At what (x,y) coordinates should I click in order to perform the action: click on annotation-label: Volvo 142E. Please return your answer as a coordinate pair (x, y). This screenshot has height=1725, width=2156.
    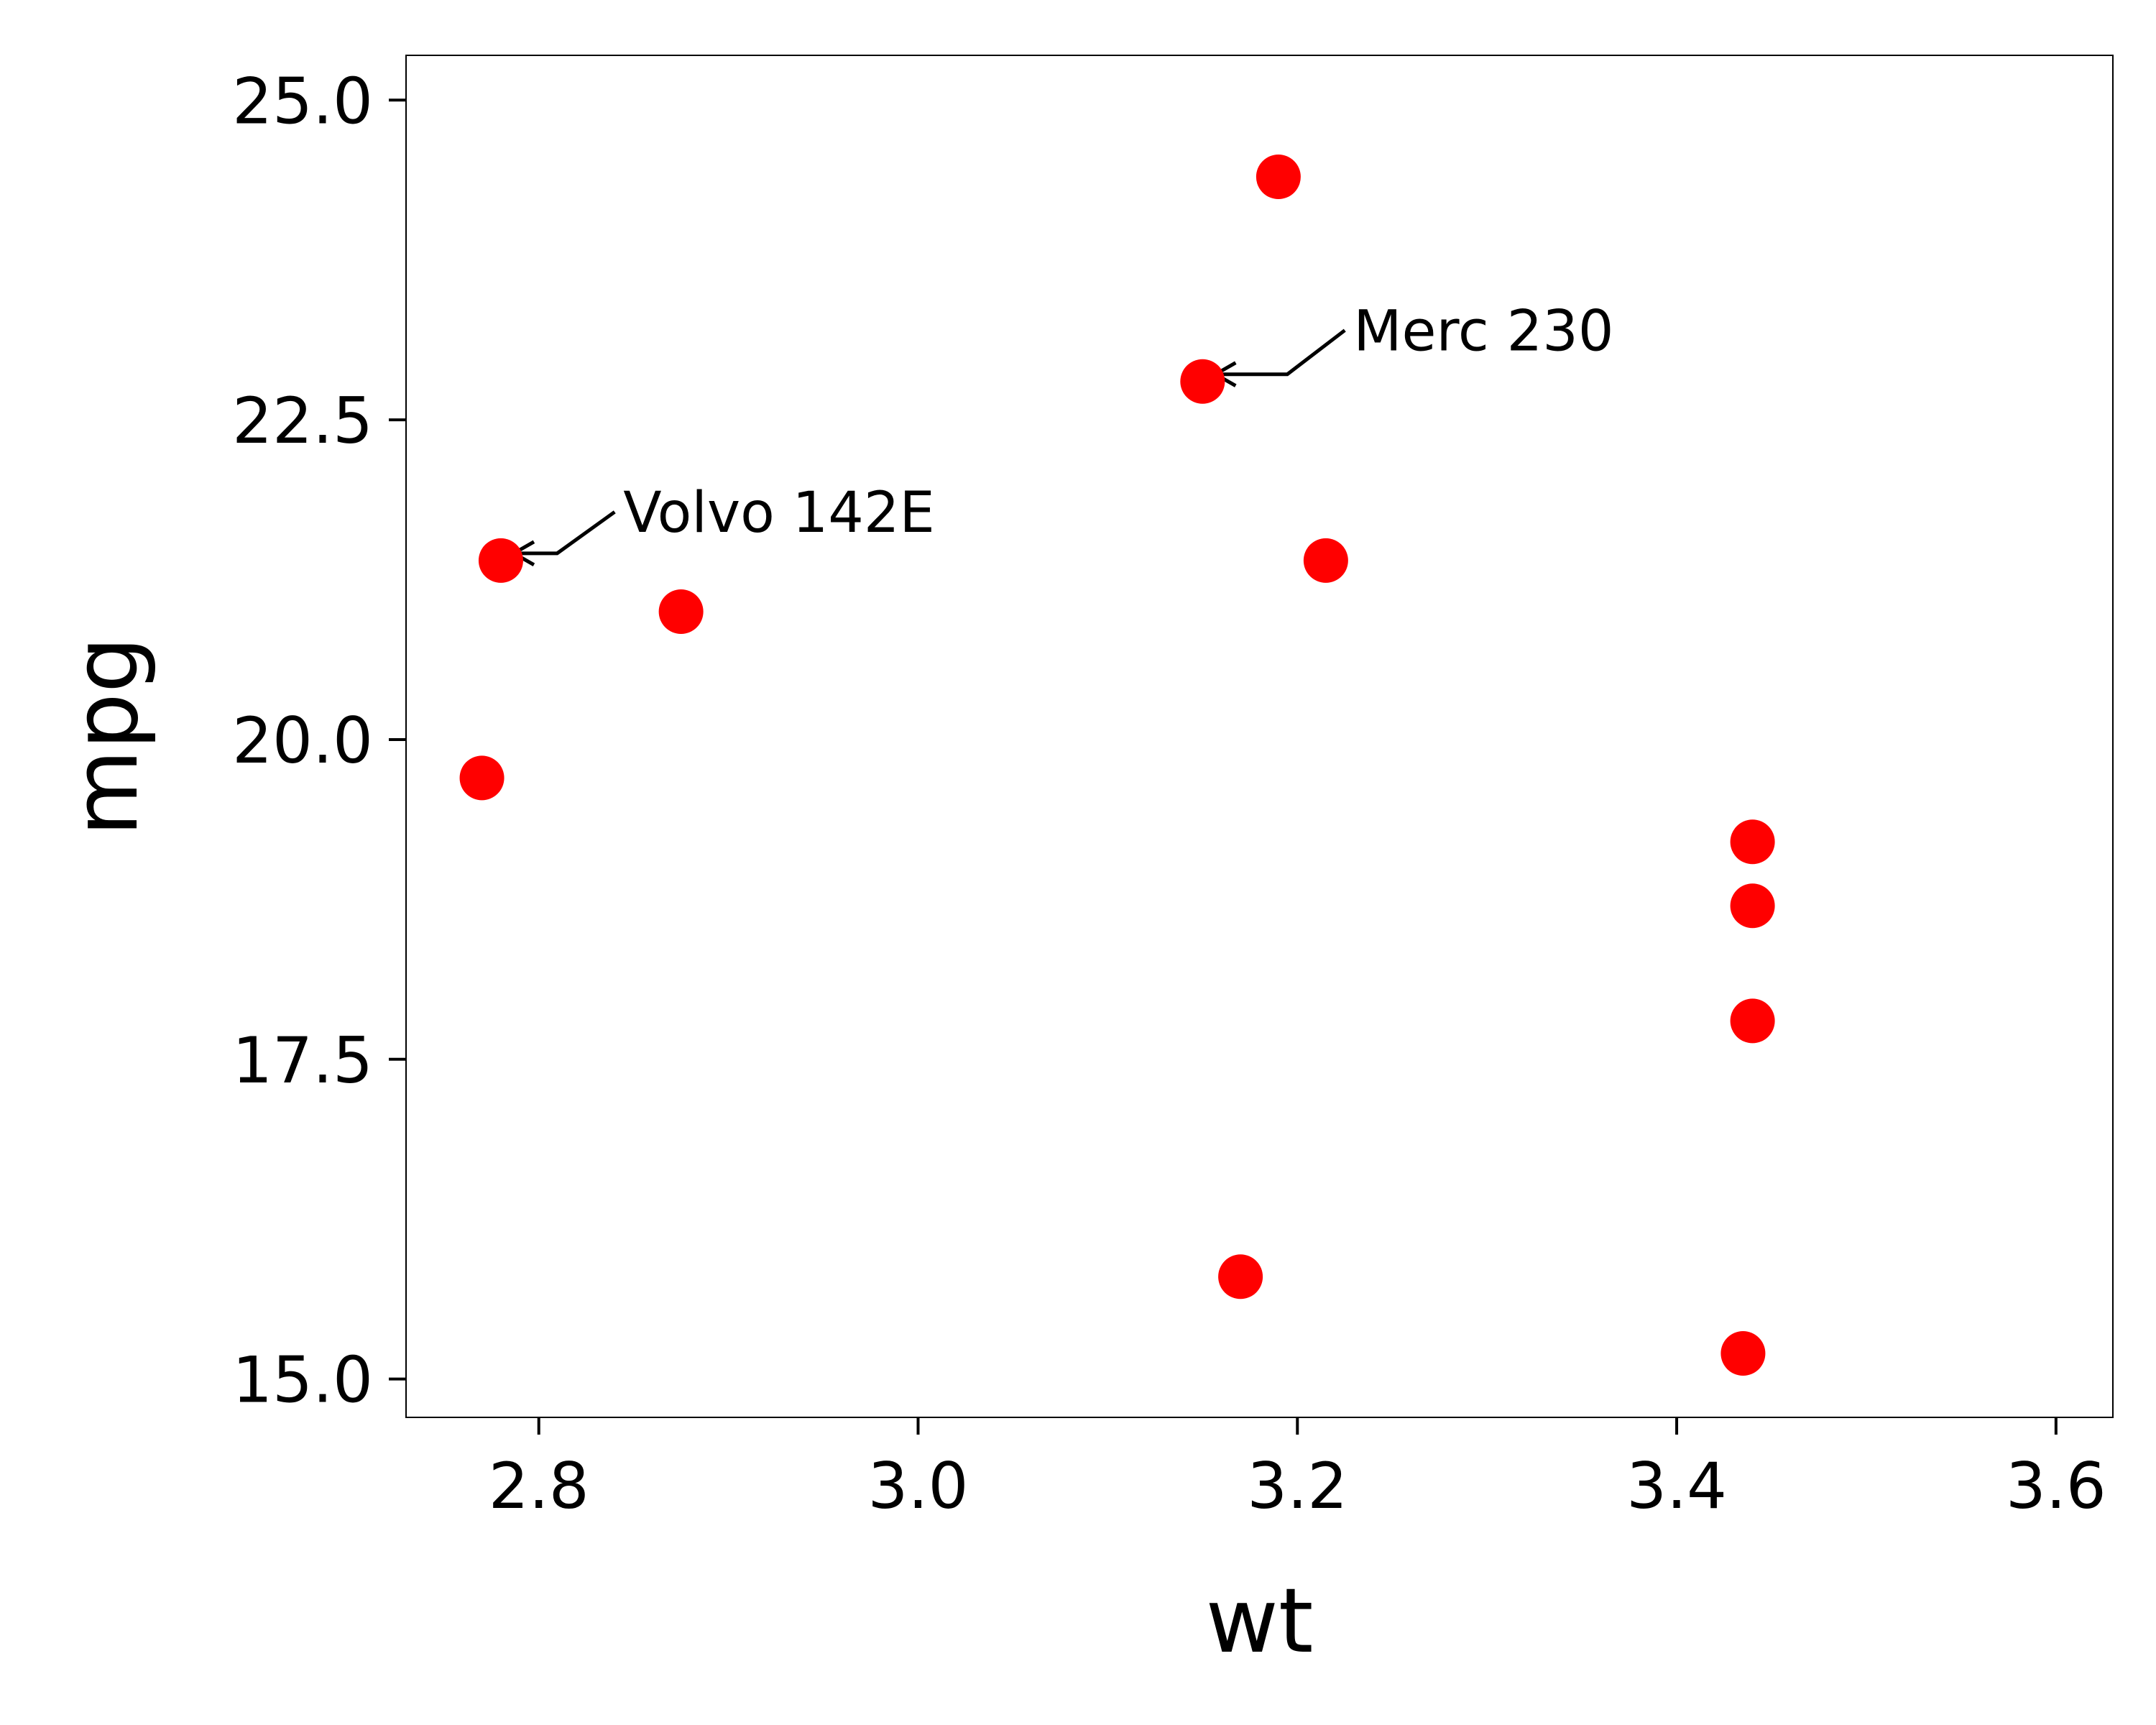
    Looking at the image, I should click on (779, 513).